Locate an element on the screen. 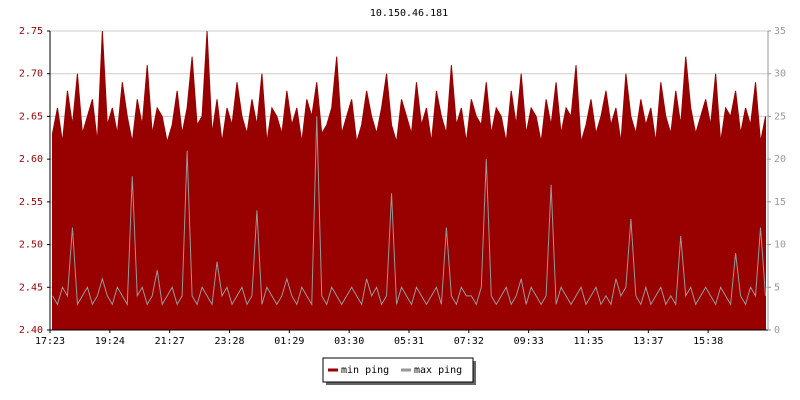 This screenshot has width=800, height=400. y-tick-label: 2.65 is located at coordinates (31, 116).